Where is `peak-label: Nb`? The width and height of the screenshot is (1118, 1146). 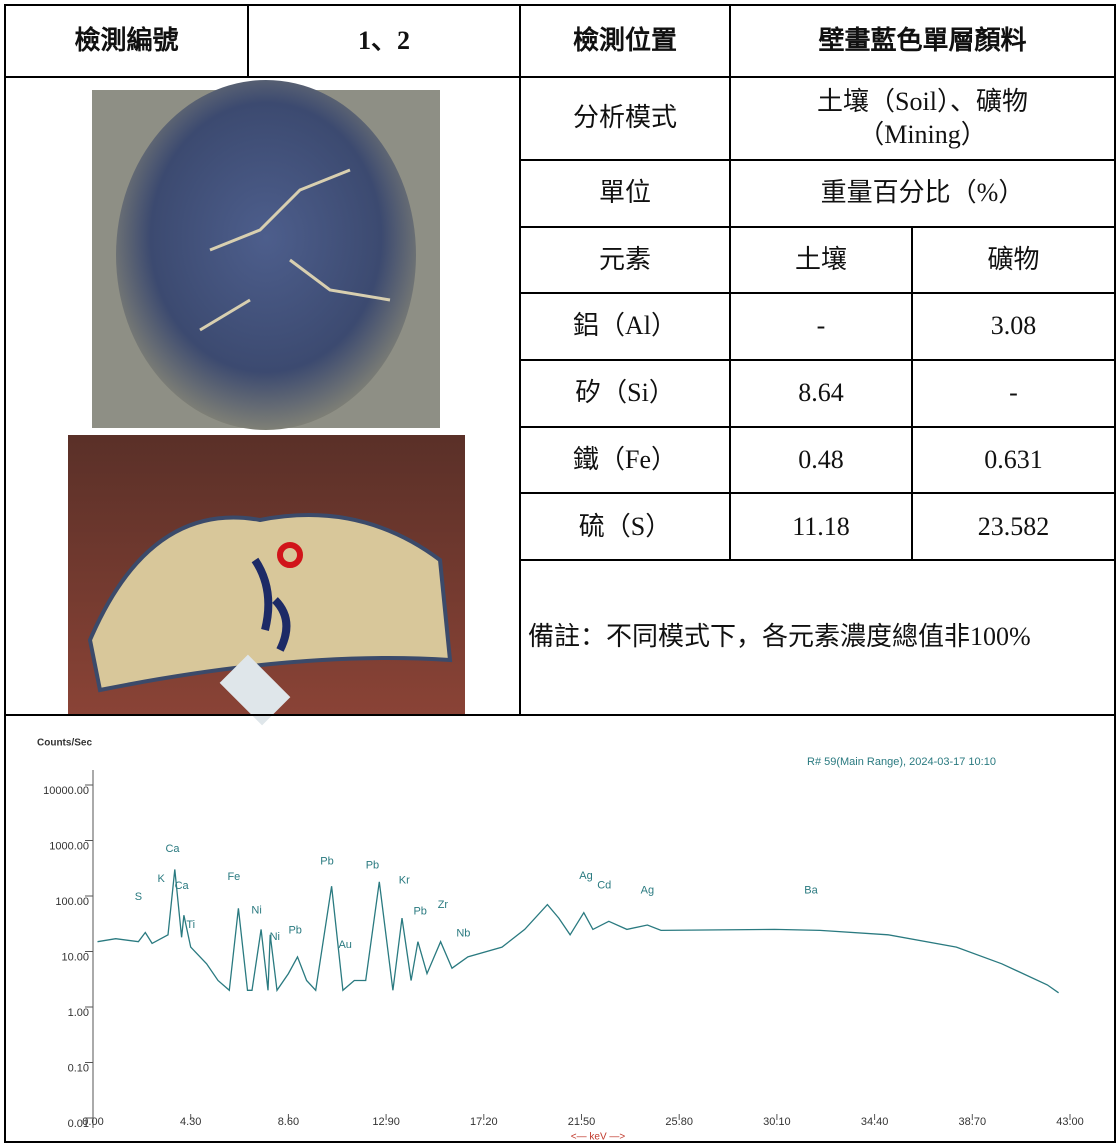
peak-label: Nb is located at coordinates (463, 934).